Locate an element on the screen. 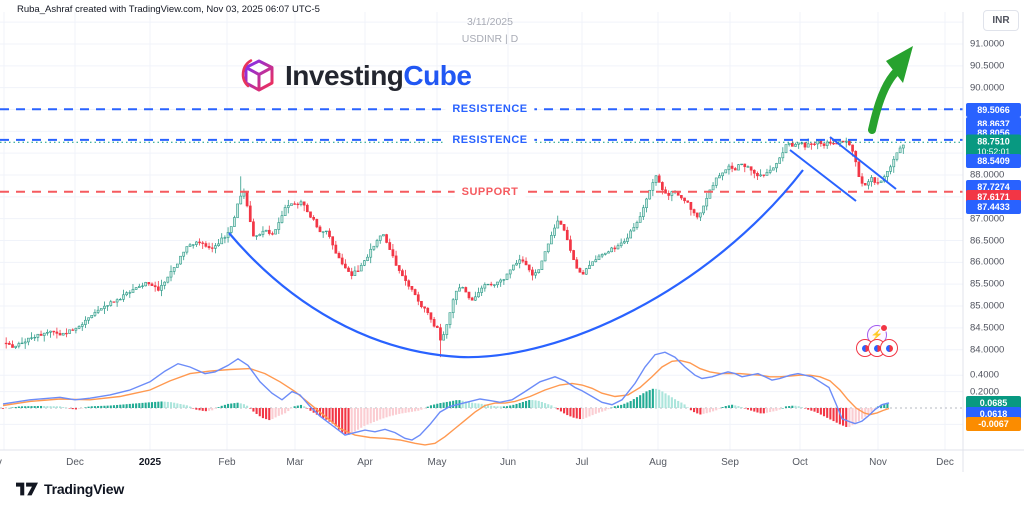 The width and height of the screenshot is (1024, 507). resistance-2-label: RESISTENCE is located at coordinates (490, 139).